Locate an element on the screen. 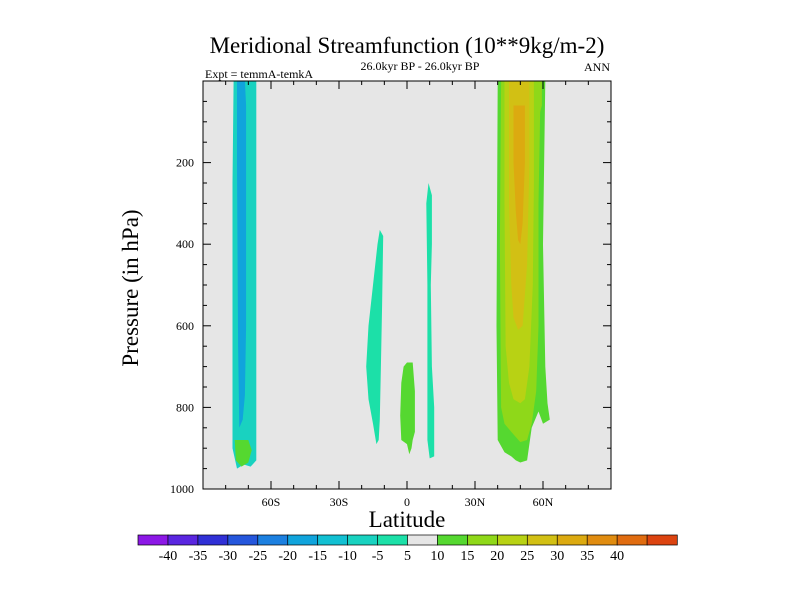 The width and height of the screenshot is (800, 600). y-tick-label: 800 is located at coordinates (185, 407).